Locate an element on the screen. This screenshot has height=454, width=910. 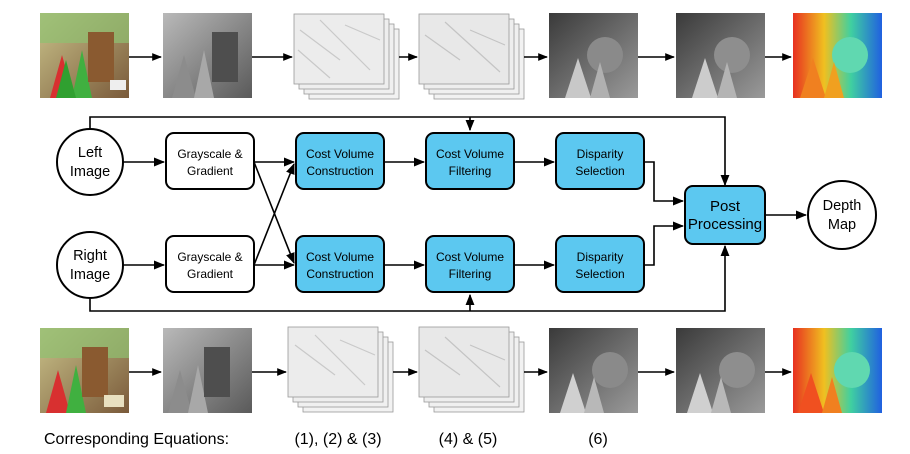
arrow-select-left-to-post is located at coordinates (664, 183).